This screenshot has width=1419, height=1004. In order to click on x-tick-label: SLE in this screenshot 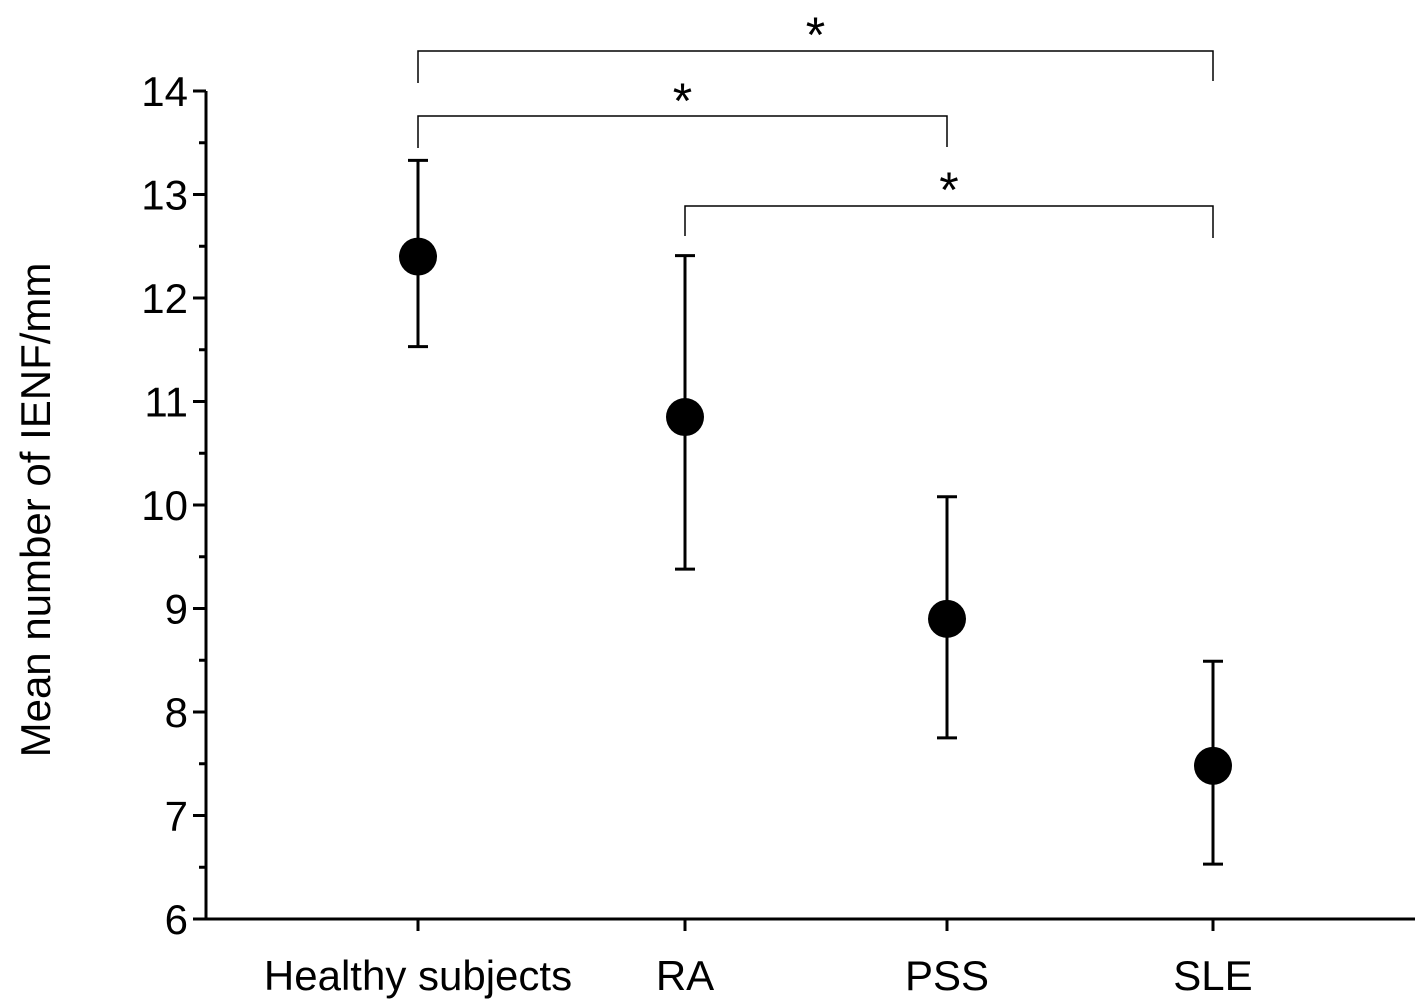, I will do `click(1212, 975)`.